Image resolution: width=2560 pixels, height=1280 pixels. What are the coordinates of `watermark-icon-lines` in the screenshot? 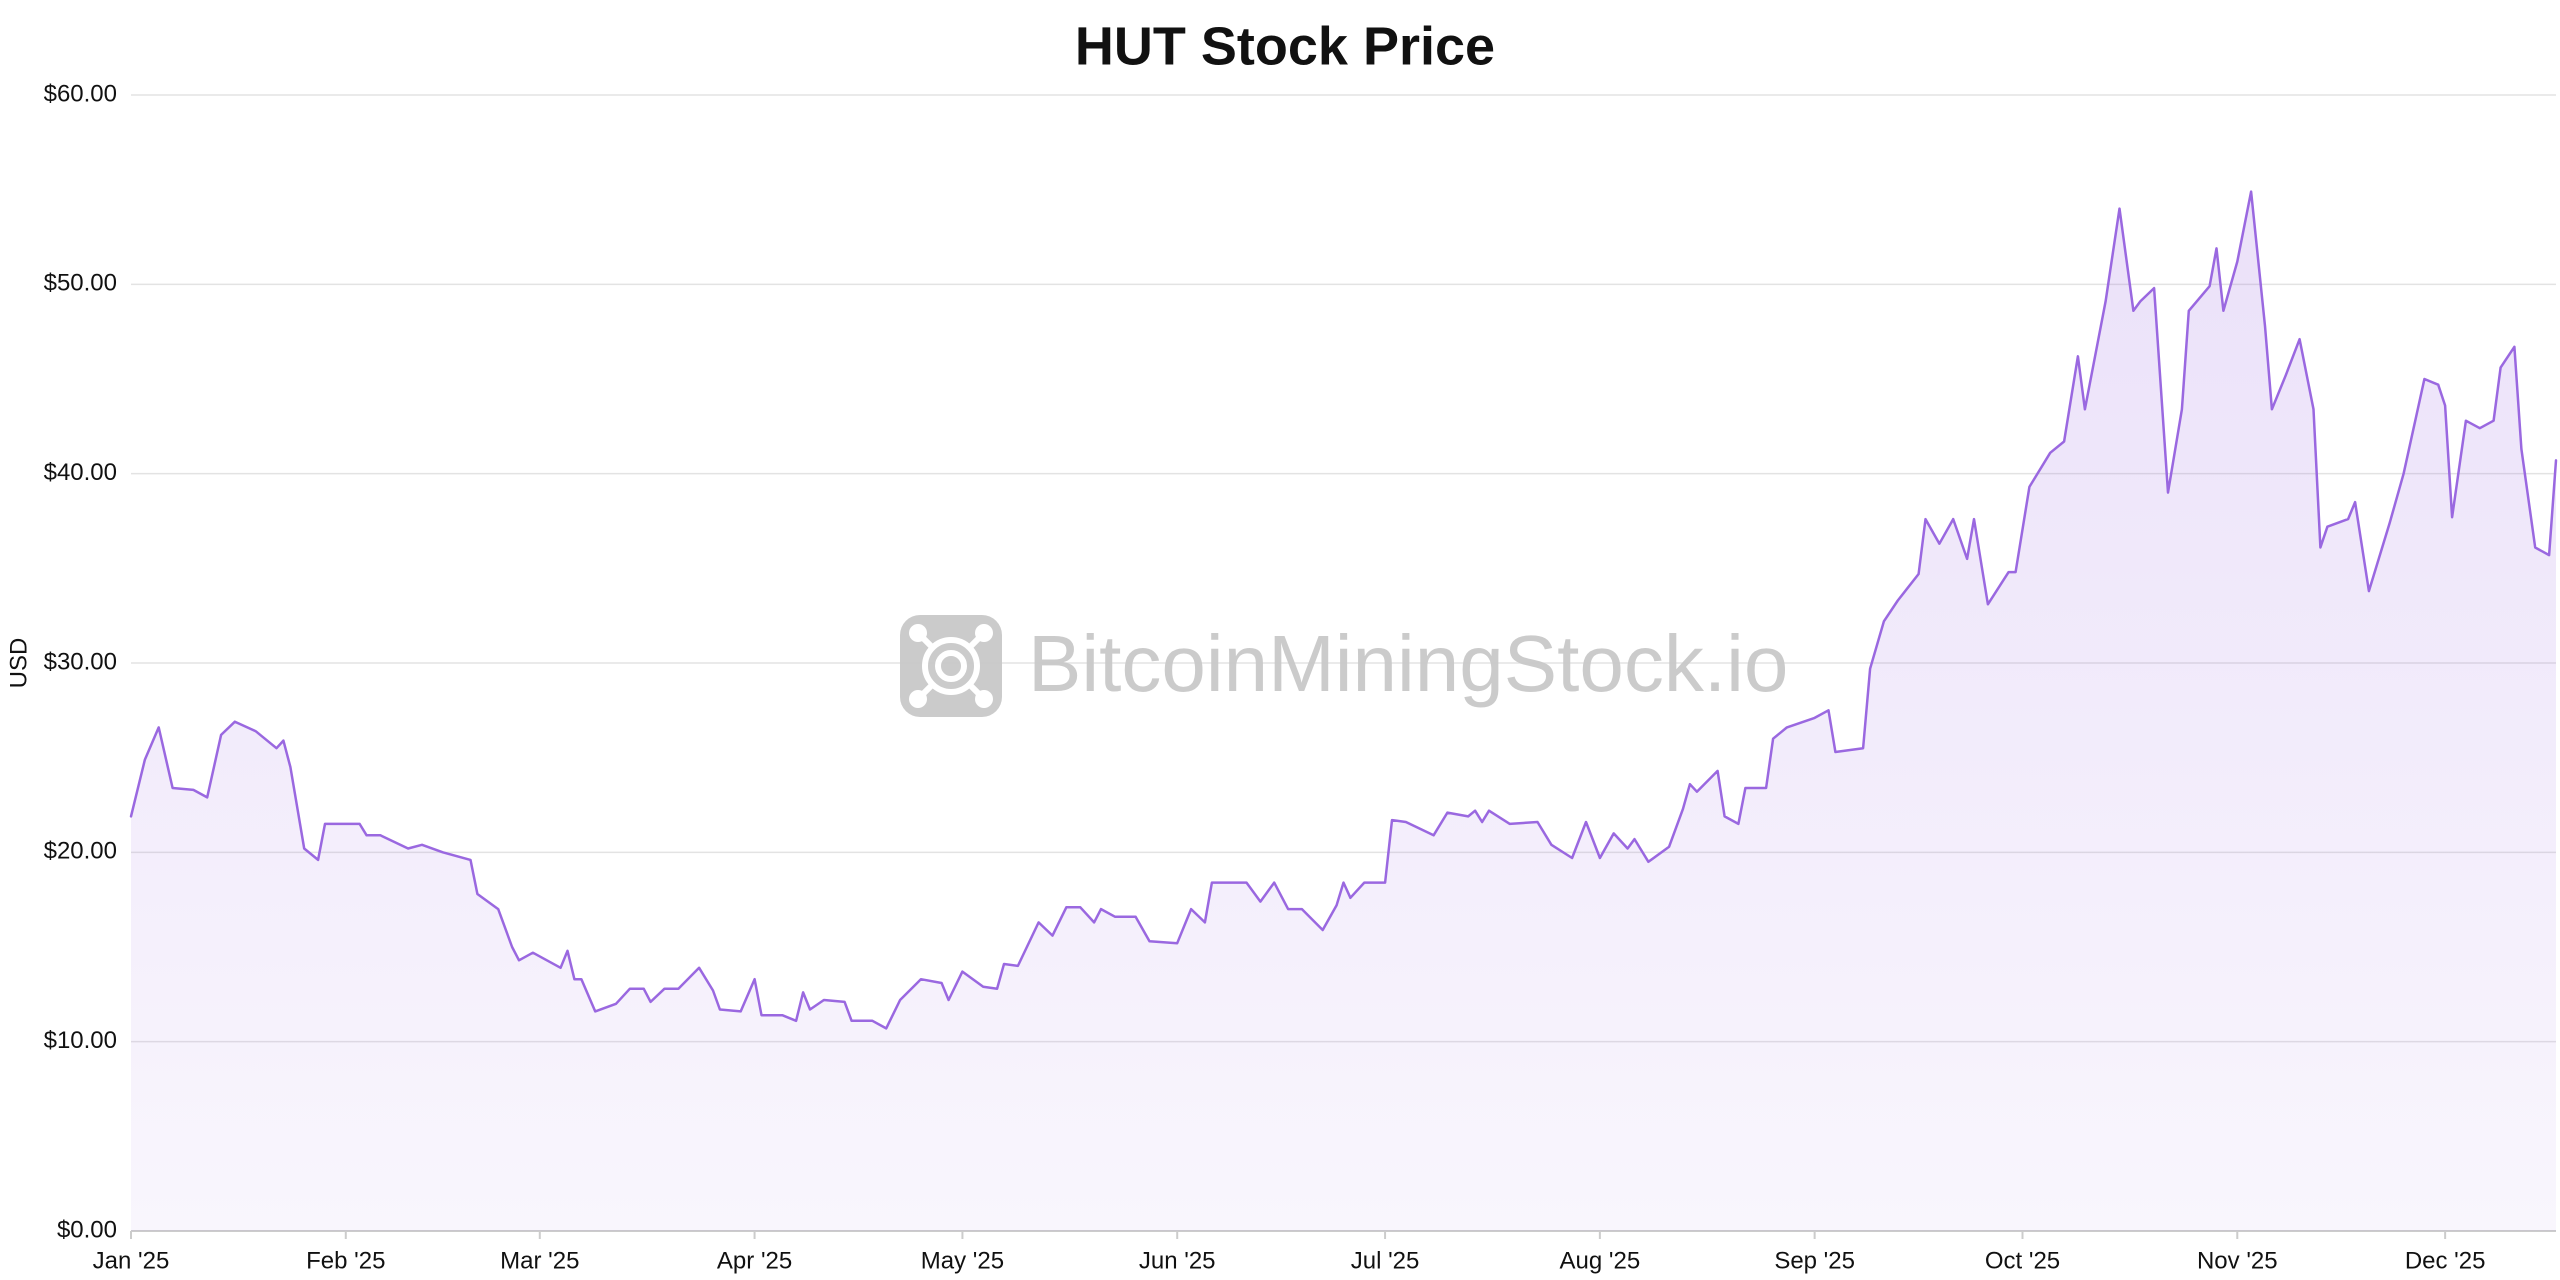 It's located at (951, 666).